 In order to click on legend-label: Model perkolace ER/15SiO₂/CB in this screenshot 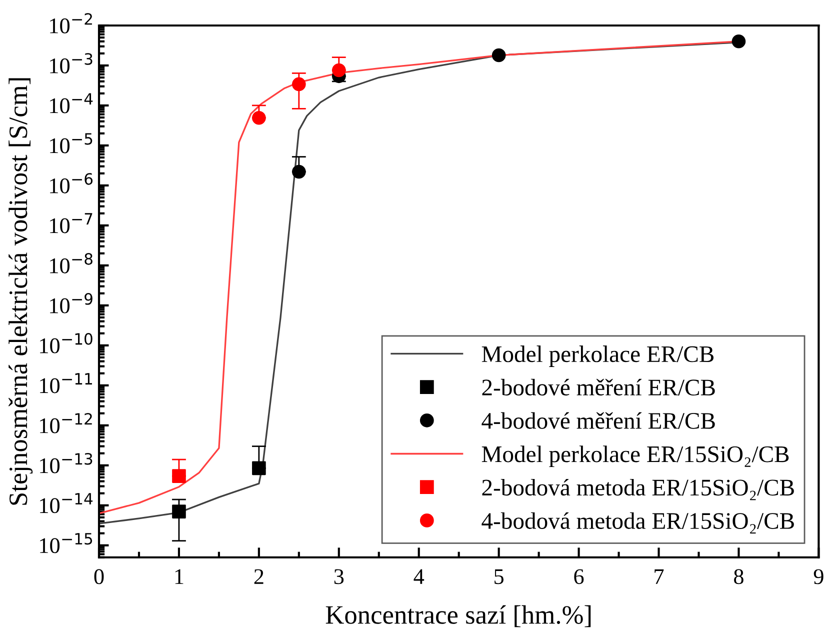, I will do `click(635, 457)`.